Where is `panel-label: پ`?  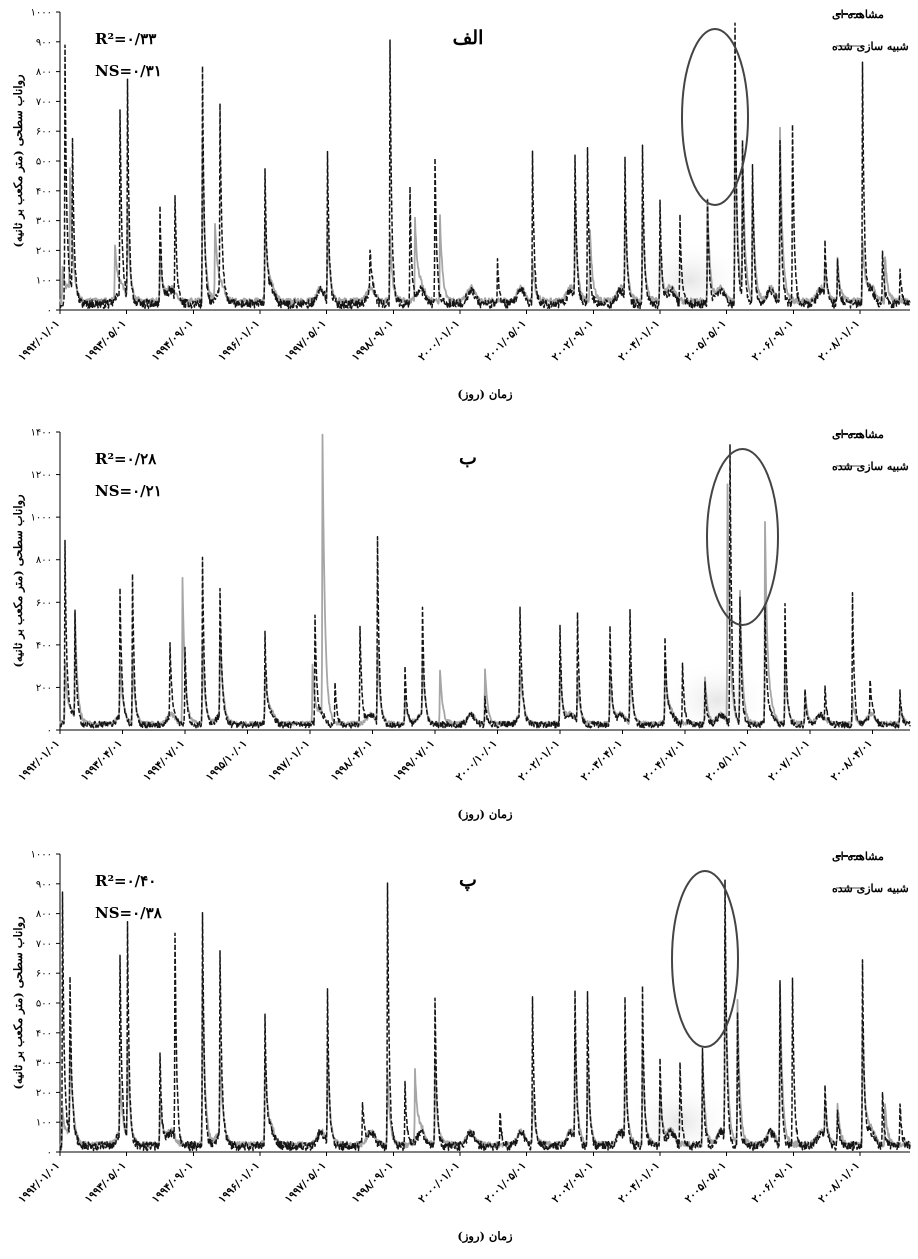
panel-label: پ is located at coordinates (468, 880).